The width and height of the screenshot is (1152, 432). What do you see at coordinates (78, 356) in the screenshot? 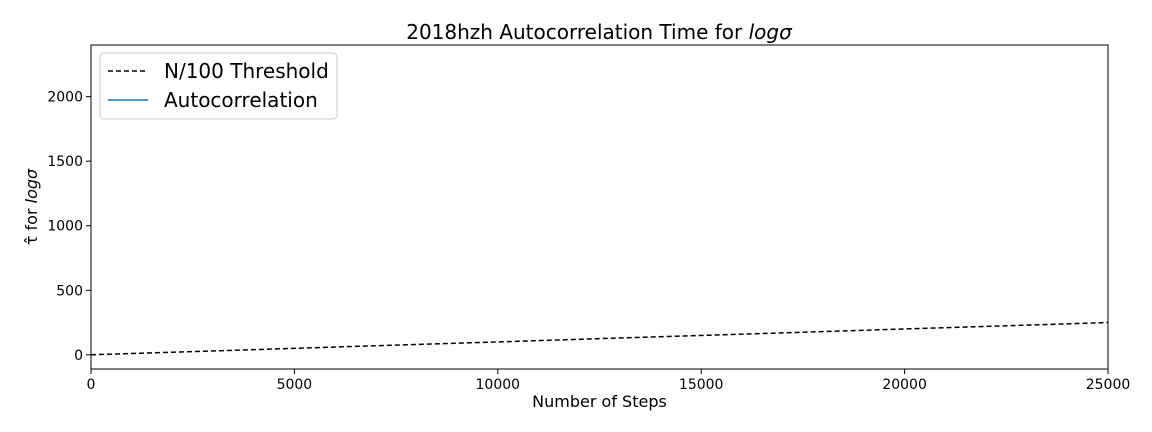
I see `y-tick-label: 0` at bounding box center [78, 356].